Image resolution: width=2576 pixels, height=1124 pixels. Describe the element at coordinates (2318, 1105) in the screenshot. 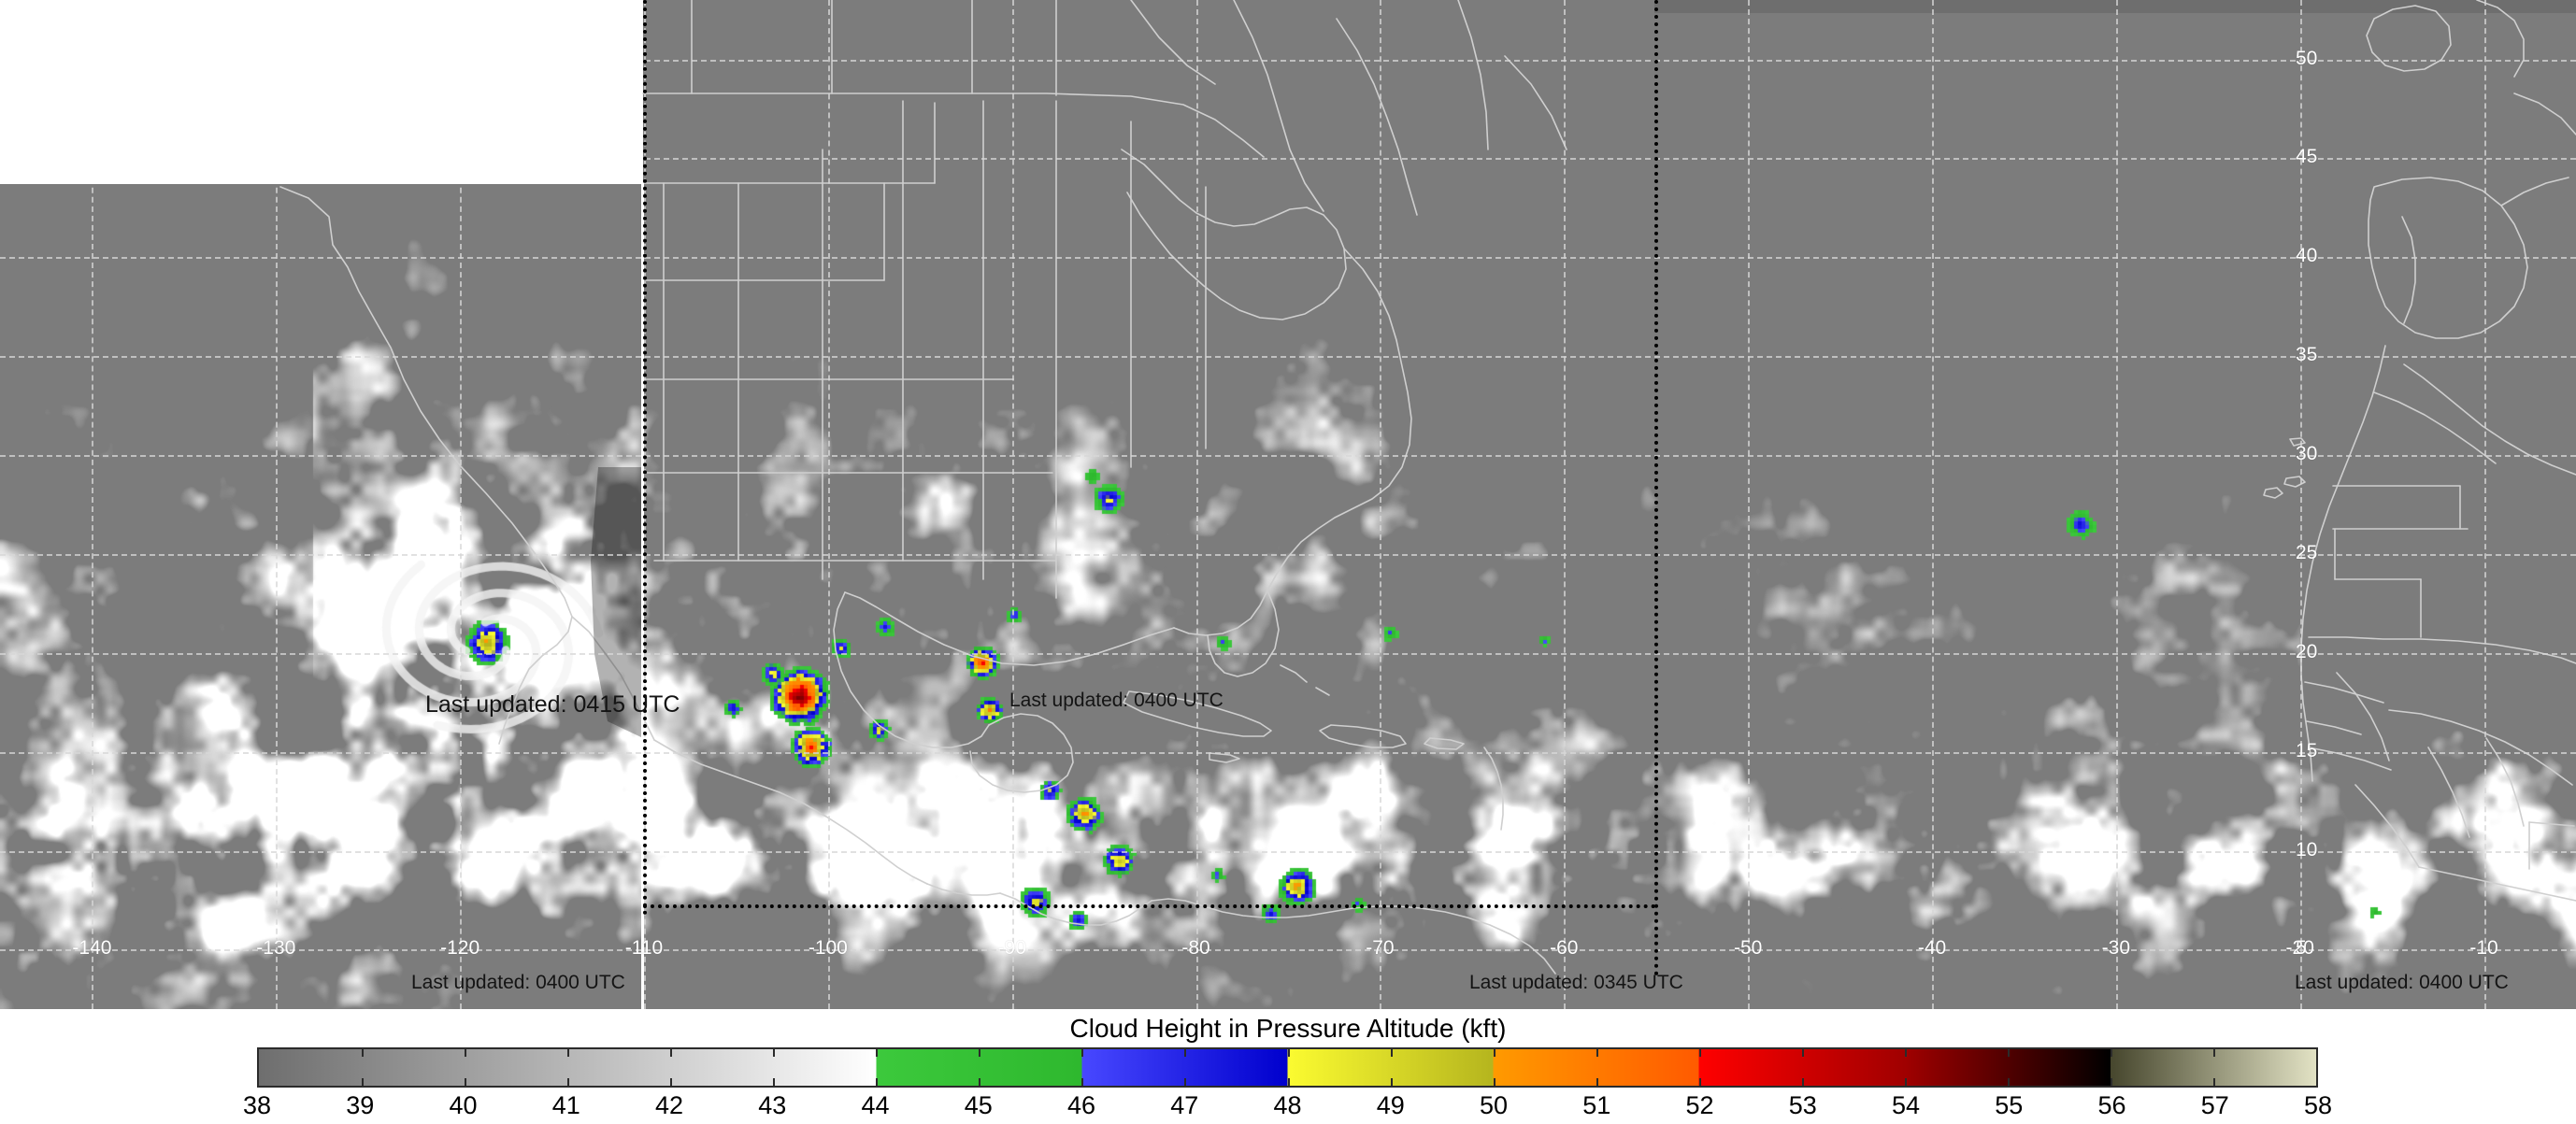

I see `colorbar-tick-label: 58` at that location.